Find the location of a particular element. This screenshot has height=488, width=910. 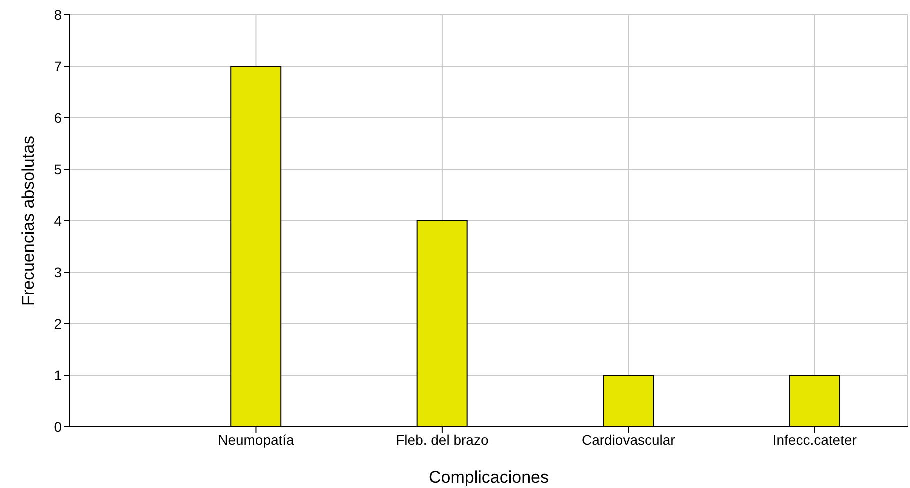

y-tick-label: 5 is located at coordinates (58, 169).